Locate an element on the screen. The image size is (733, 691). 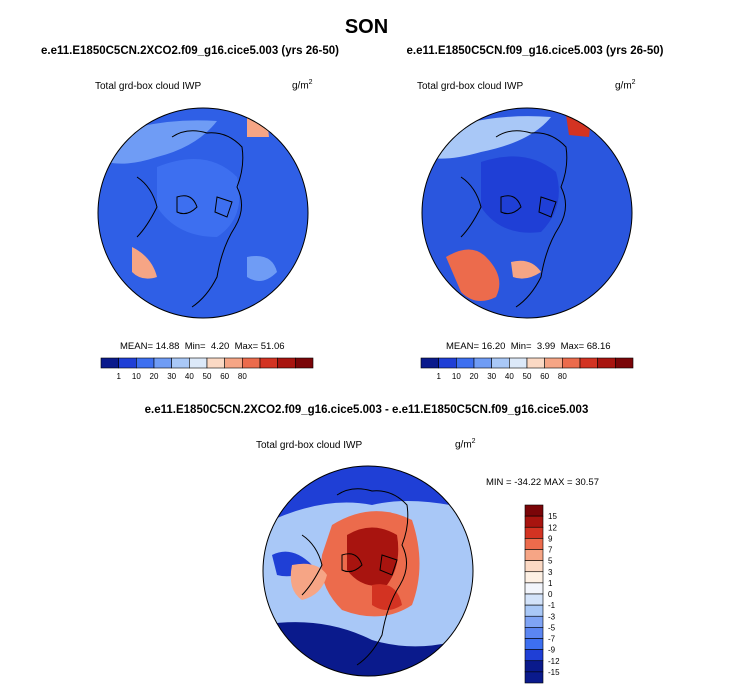
panel3-colorbar-tick-label-5: 3 is located at coordinates (550, 572).